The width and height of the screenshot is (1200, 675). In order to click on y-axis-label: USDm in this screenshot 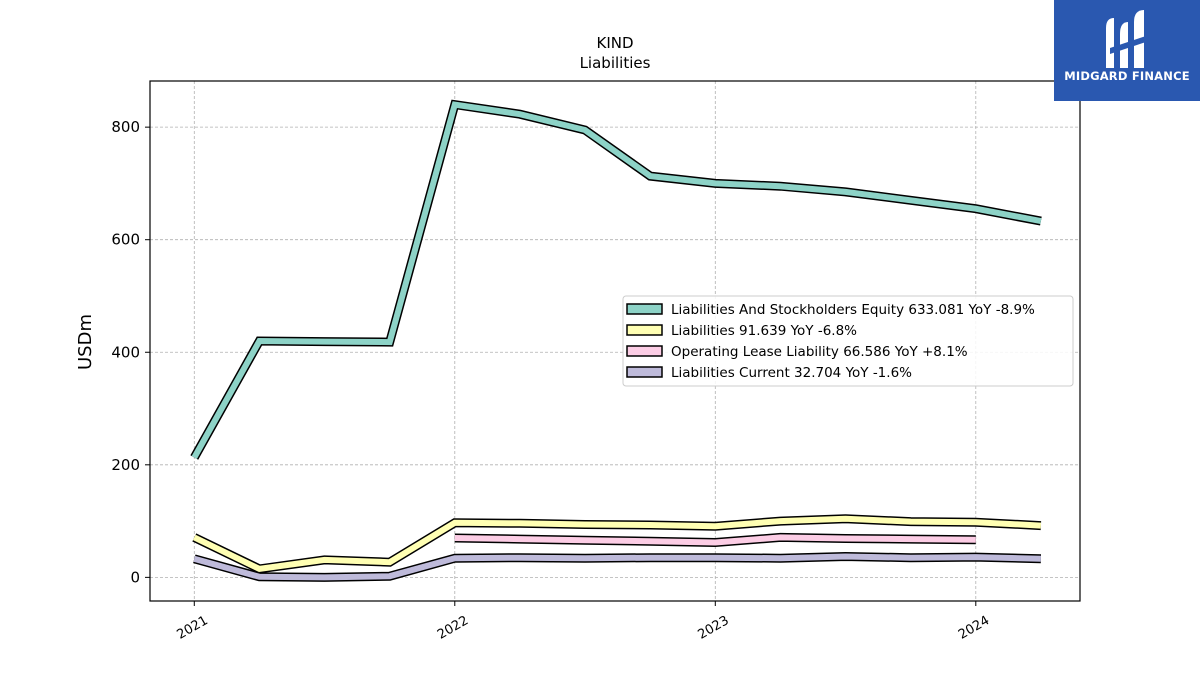, I will do `click(85, 342)`.